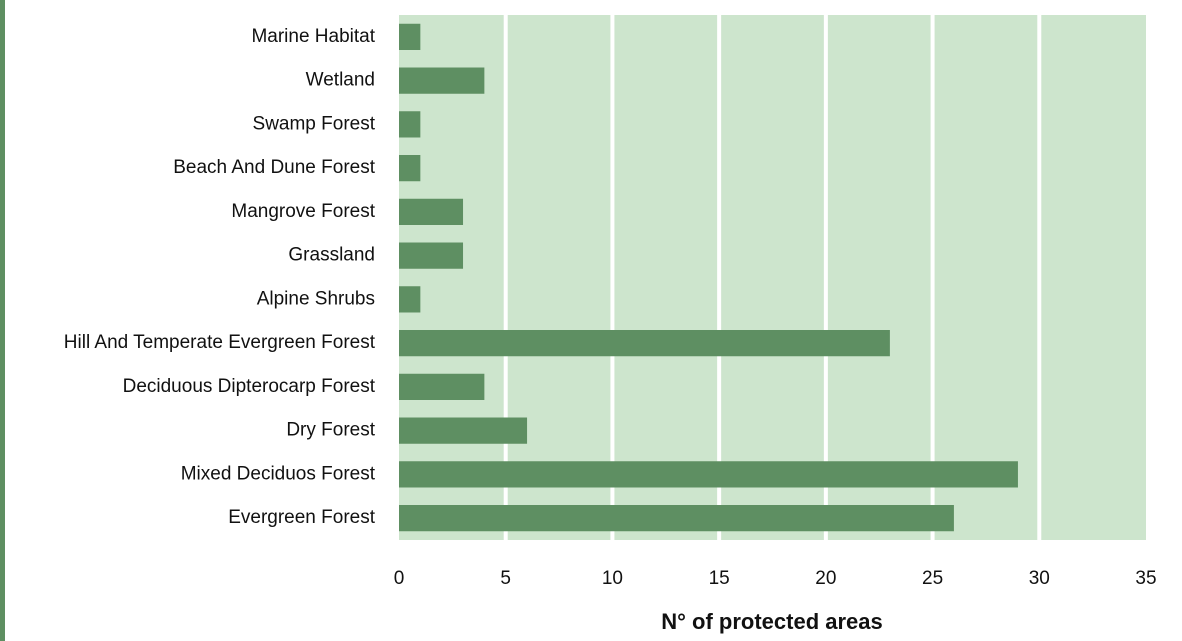  What do you see at coordinates (249, 386) in the screenshot?
I see `y-tick-label: Deciduous Dipterocarp Forest` at bounding box center [249, 386].